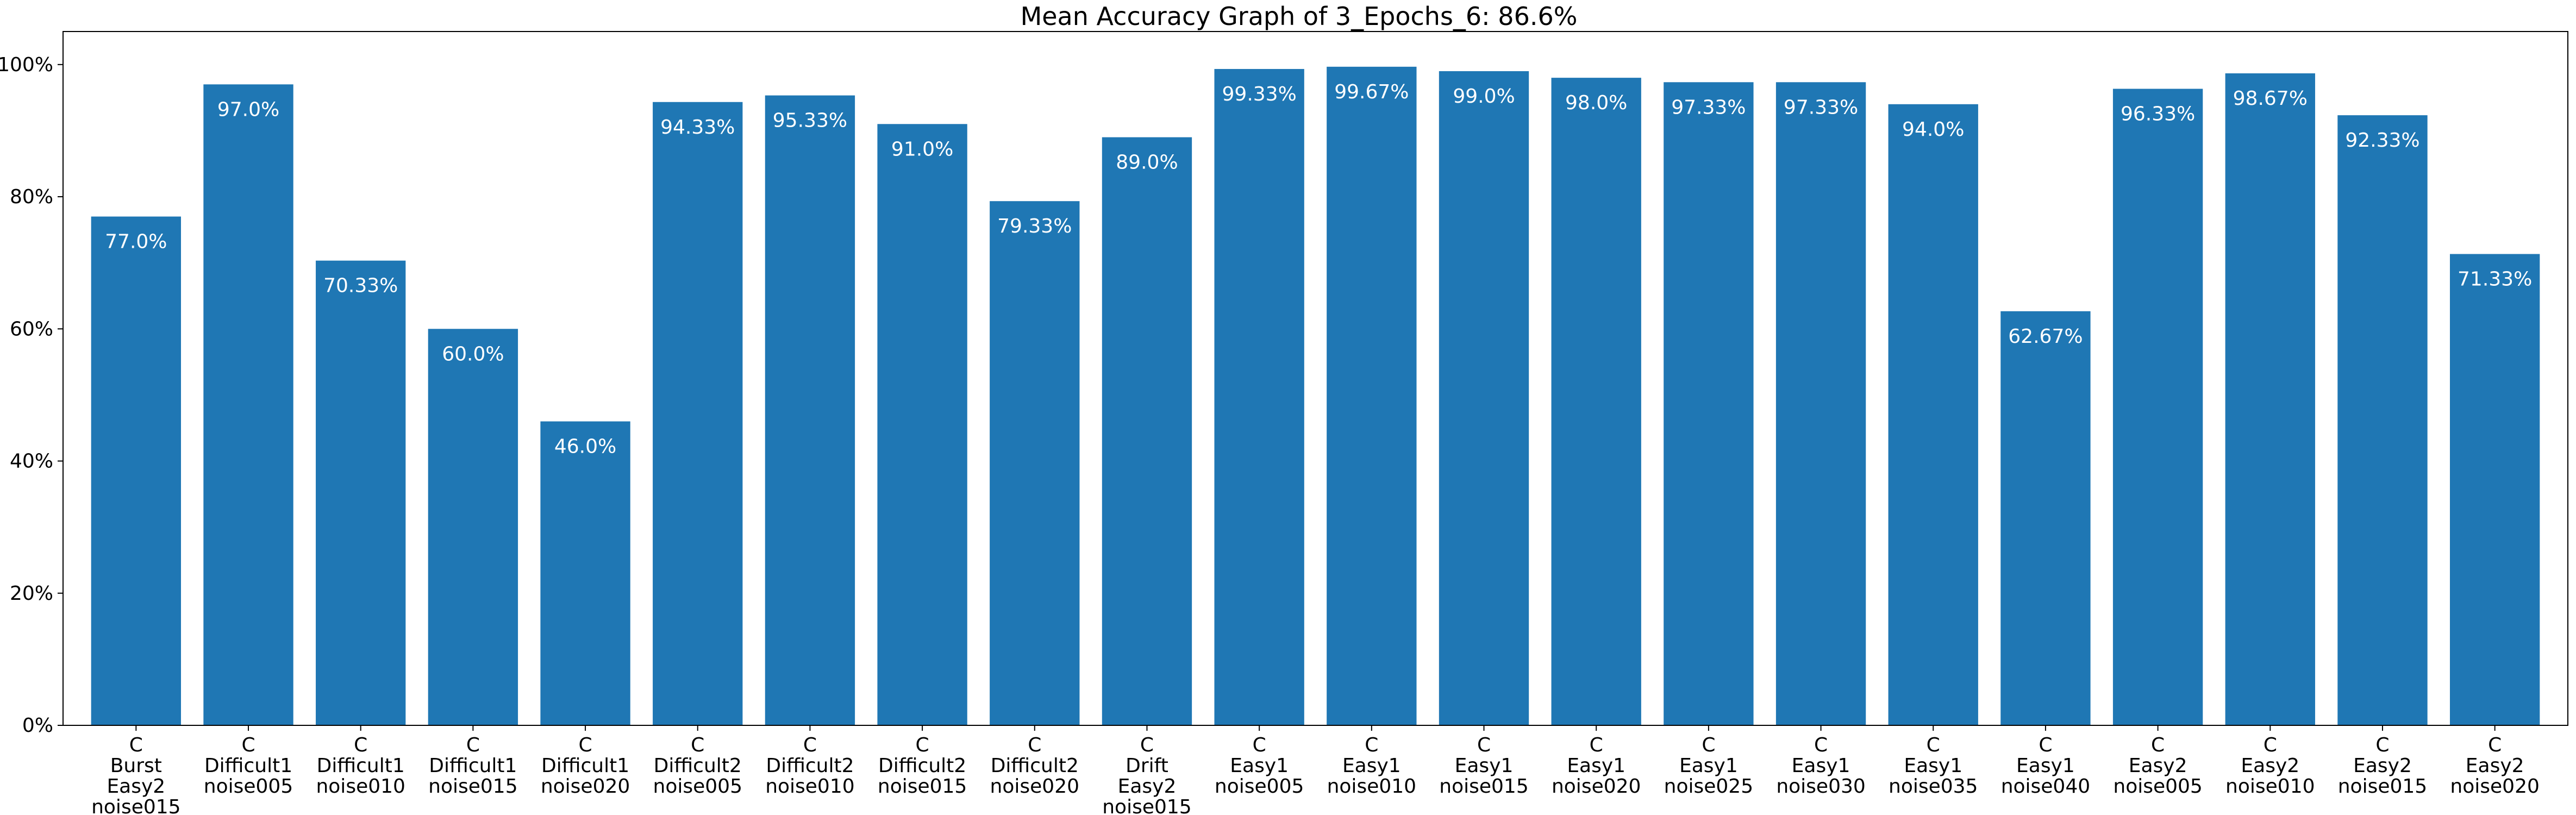  I want to click on chart-title: Mean Accuracy Graph of 3_Epochs_6: 86.6%, so click(1299, 16).